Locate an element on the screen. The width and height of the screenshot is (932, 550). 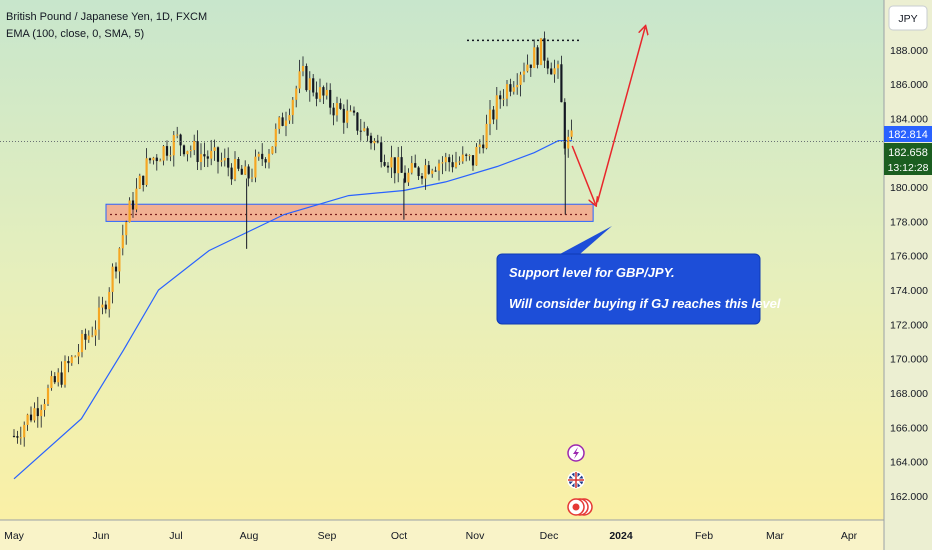
y-tick-label: 188.000 is located at coordinates (909, 51).